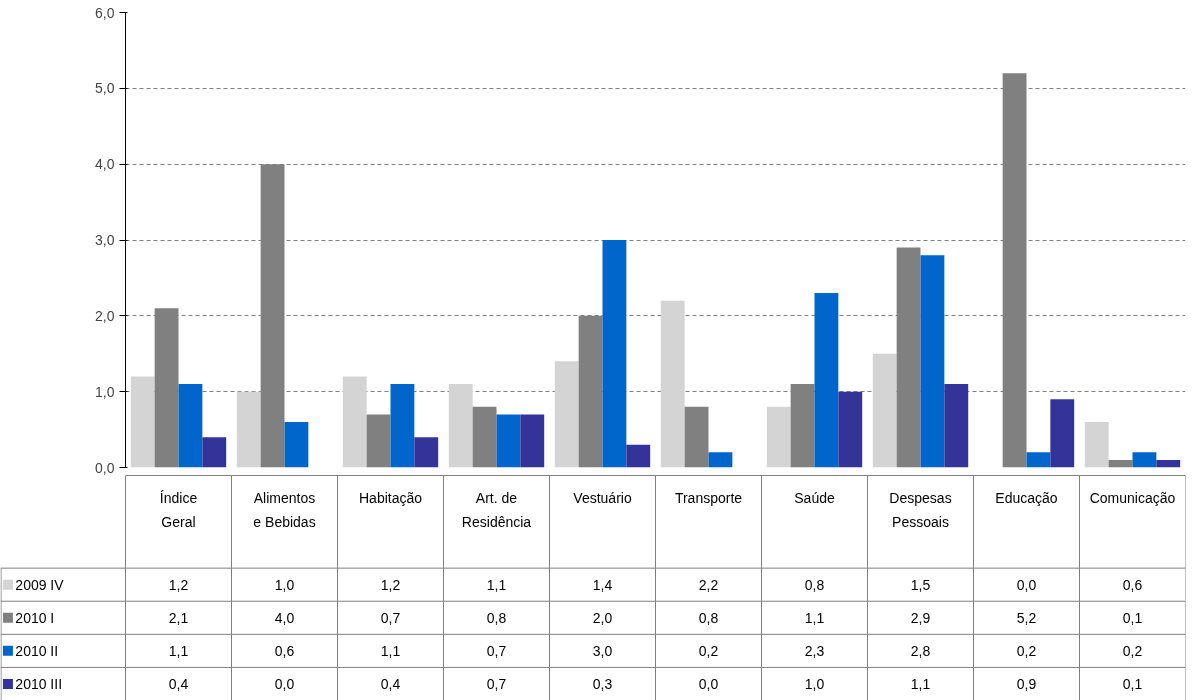 This screenshot has width=1200, height=700. I want to click on legend-label: 2010 II, so click(37, 650).